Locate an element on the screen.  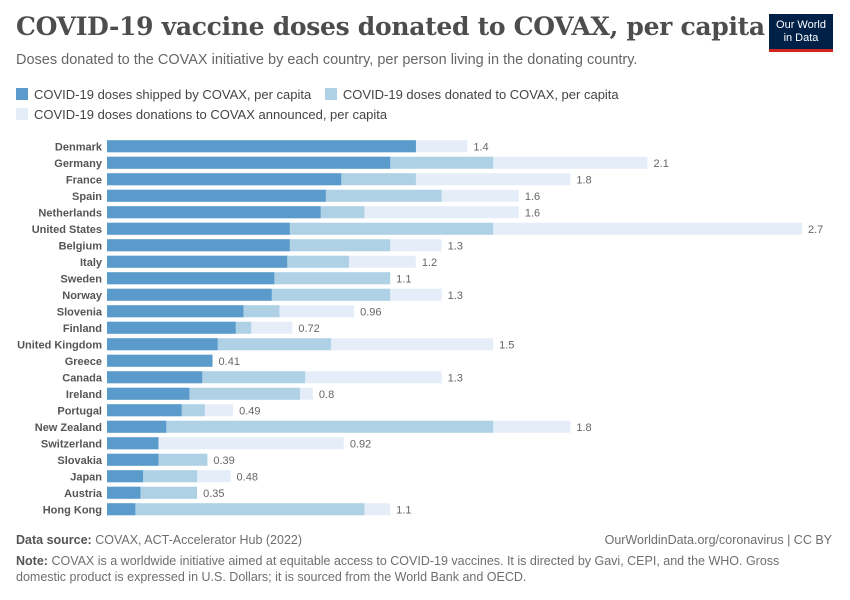
bar-row-italy: Italy 1.2 is located at coordinates (258, 262).